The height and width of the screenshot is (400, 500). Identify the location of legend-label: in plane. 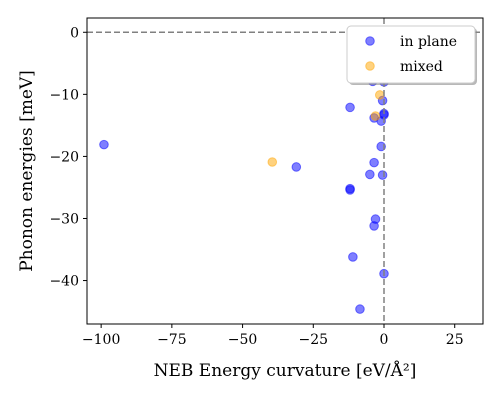
(428, 42).